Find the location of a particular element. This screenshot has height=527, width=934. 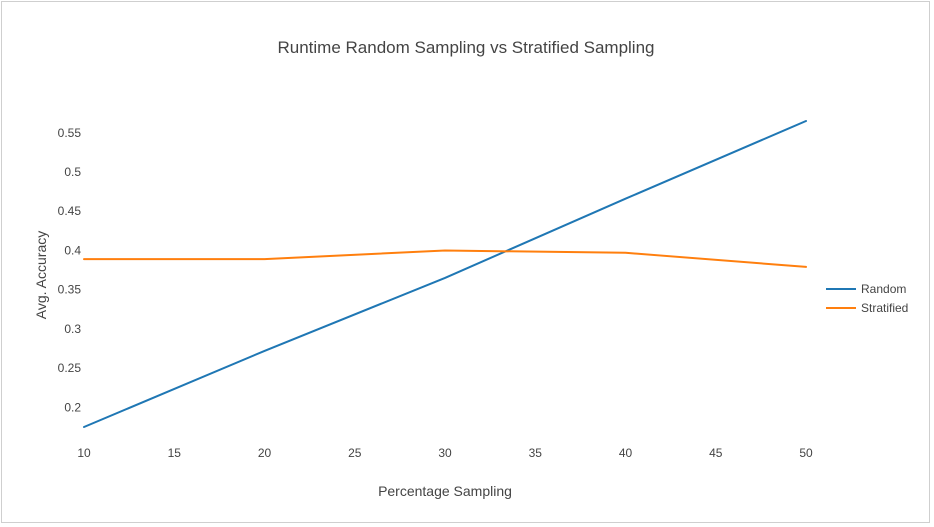

y-tick-label: 0.3 is located at coordinates (72, 329).